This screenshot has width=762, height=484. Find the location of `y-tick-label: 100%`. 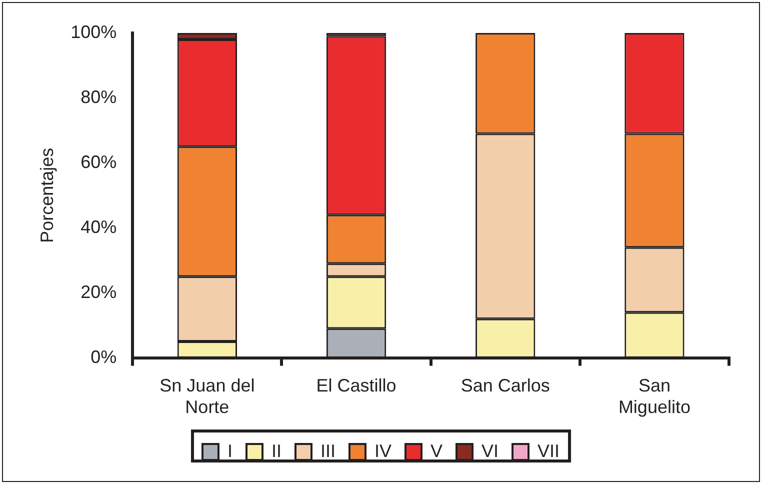

y-tick-label: 100% is located at coordinates (93, 32).